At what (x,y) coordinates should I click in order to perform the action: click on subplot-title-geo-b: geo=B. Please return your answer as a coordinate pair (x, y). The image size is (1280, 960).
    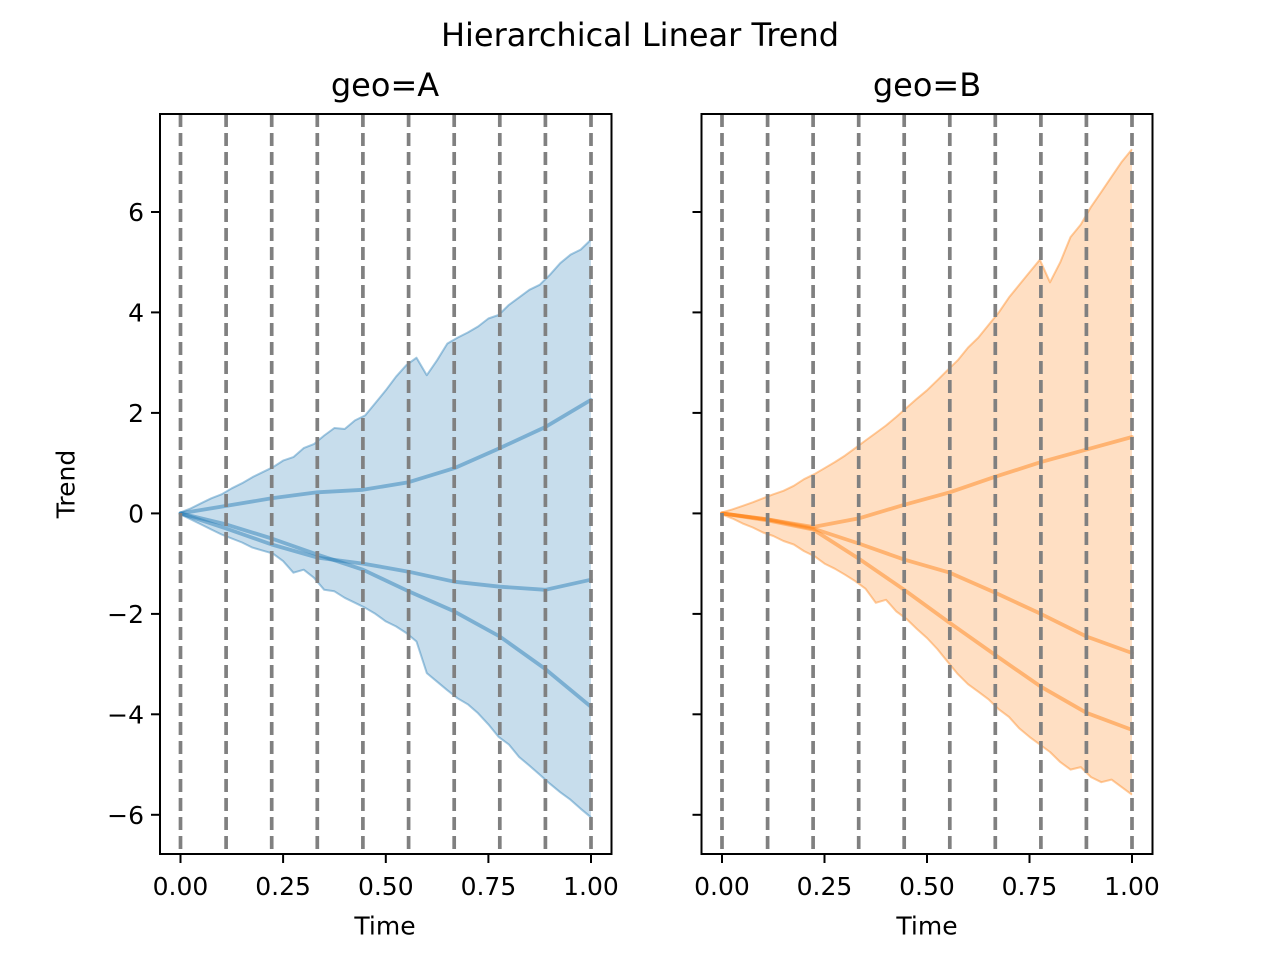
    Looking at the image, I should click on (927, 85).